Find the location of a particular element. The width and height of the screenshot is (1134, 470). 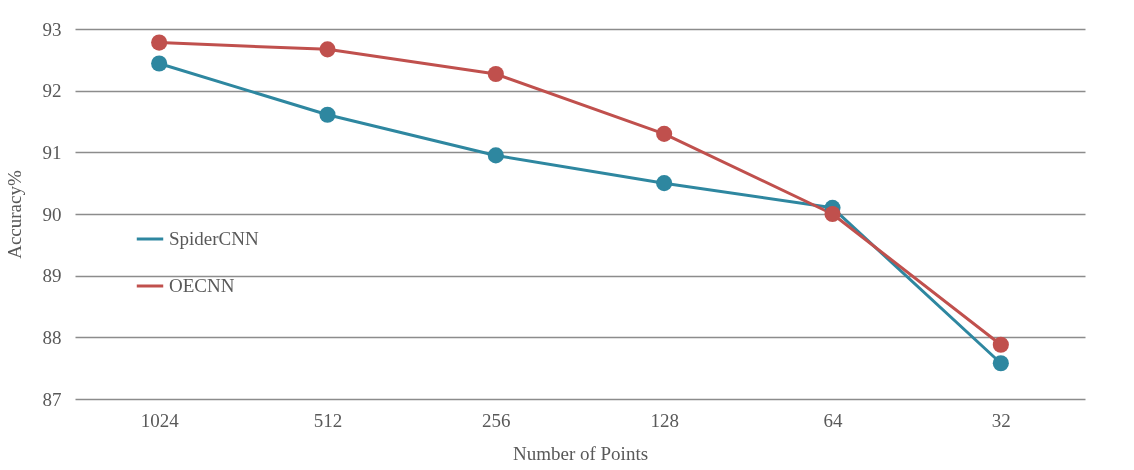

y-tick-label: 93 is located at coordinates (52, 29).